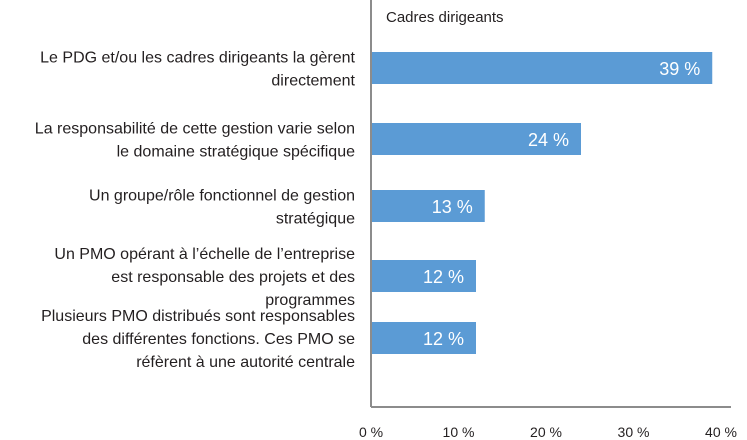  I want to click on category-label-line: le domaine stratégique spécifique, so click(236, 152).